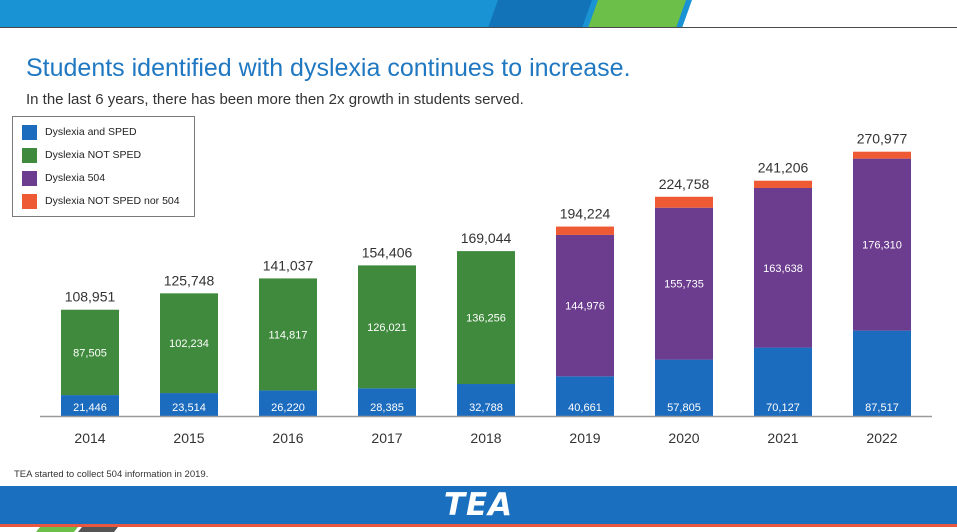  I want to click on legend-item: Dyslexia NOT SPED, so click(81, 155).